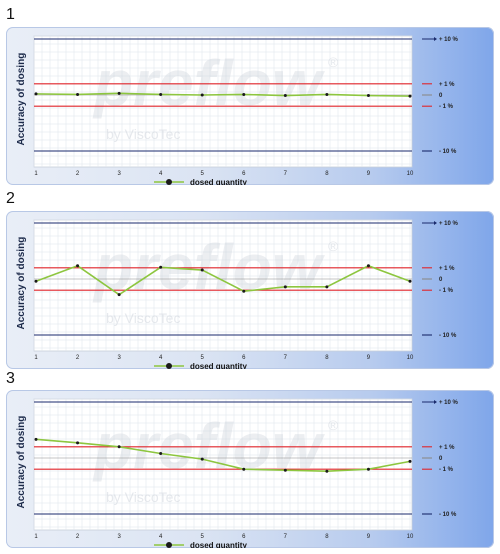  Describe the element at coordinates (10, 14) in the screenshot. I see `panel-number-1: 1` at that location.